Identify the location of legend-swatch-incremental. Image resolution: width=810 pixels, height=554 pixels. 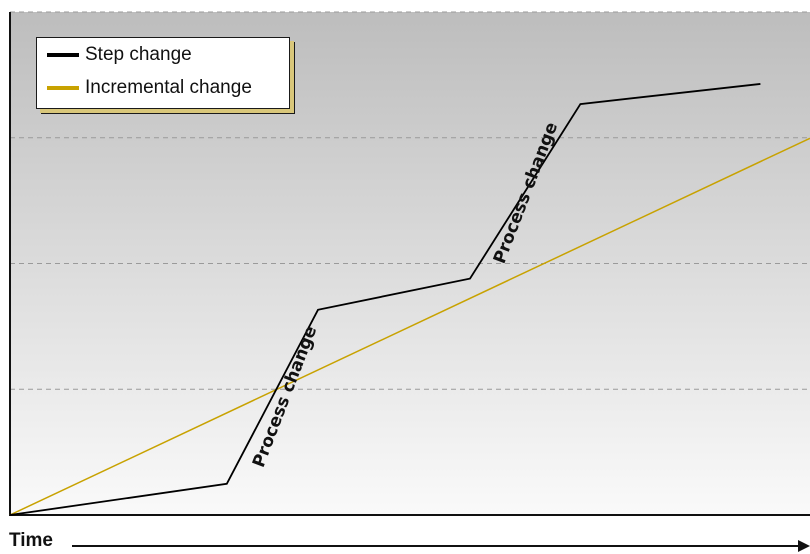
(63, 88).